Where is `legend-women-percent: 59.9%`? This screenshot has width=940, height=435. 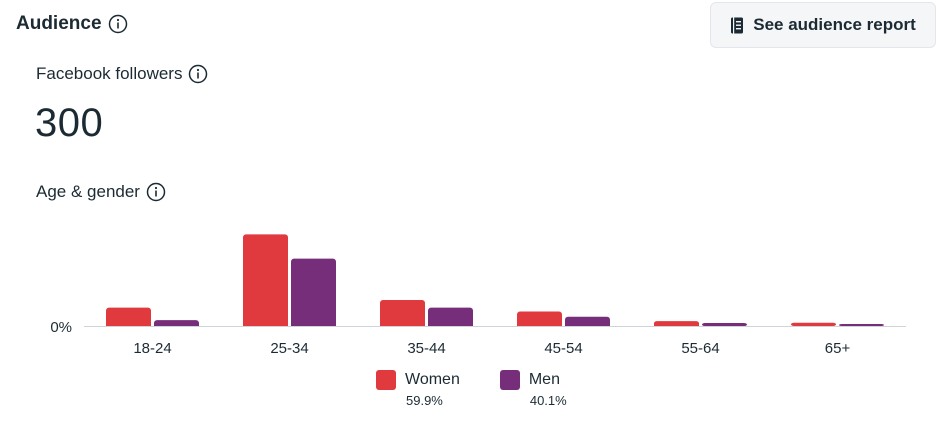 legend-women-percent: 59.9% is located at coordinates (424, 400).